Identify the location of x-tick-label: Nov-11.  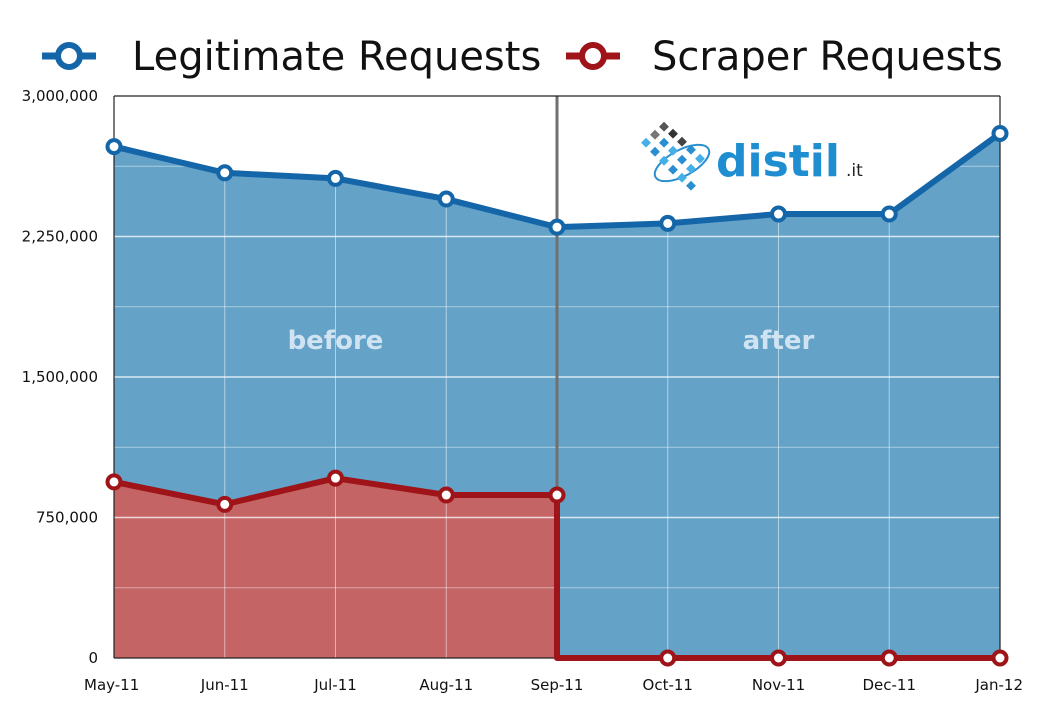
(778, 685).